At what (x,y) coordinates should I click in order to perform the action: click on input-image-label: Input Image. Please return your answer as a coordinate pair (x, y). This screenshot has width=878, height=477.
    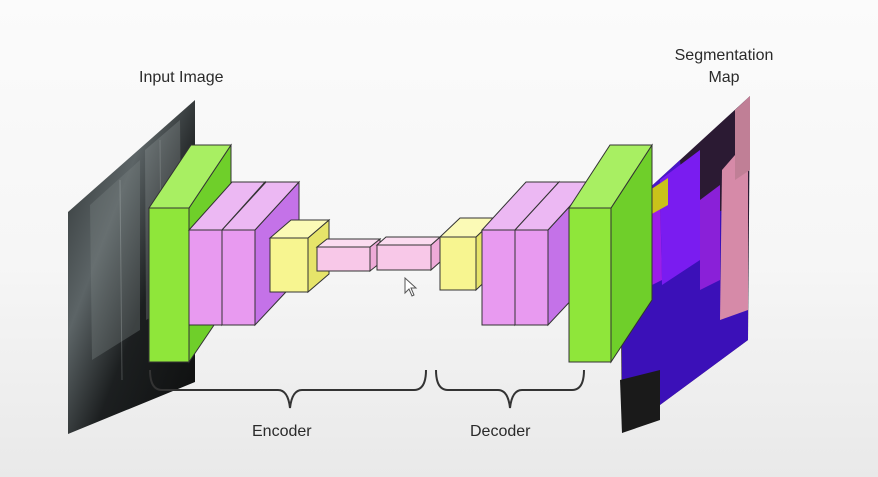
    Looking at the image, I should click on (181, 77).